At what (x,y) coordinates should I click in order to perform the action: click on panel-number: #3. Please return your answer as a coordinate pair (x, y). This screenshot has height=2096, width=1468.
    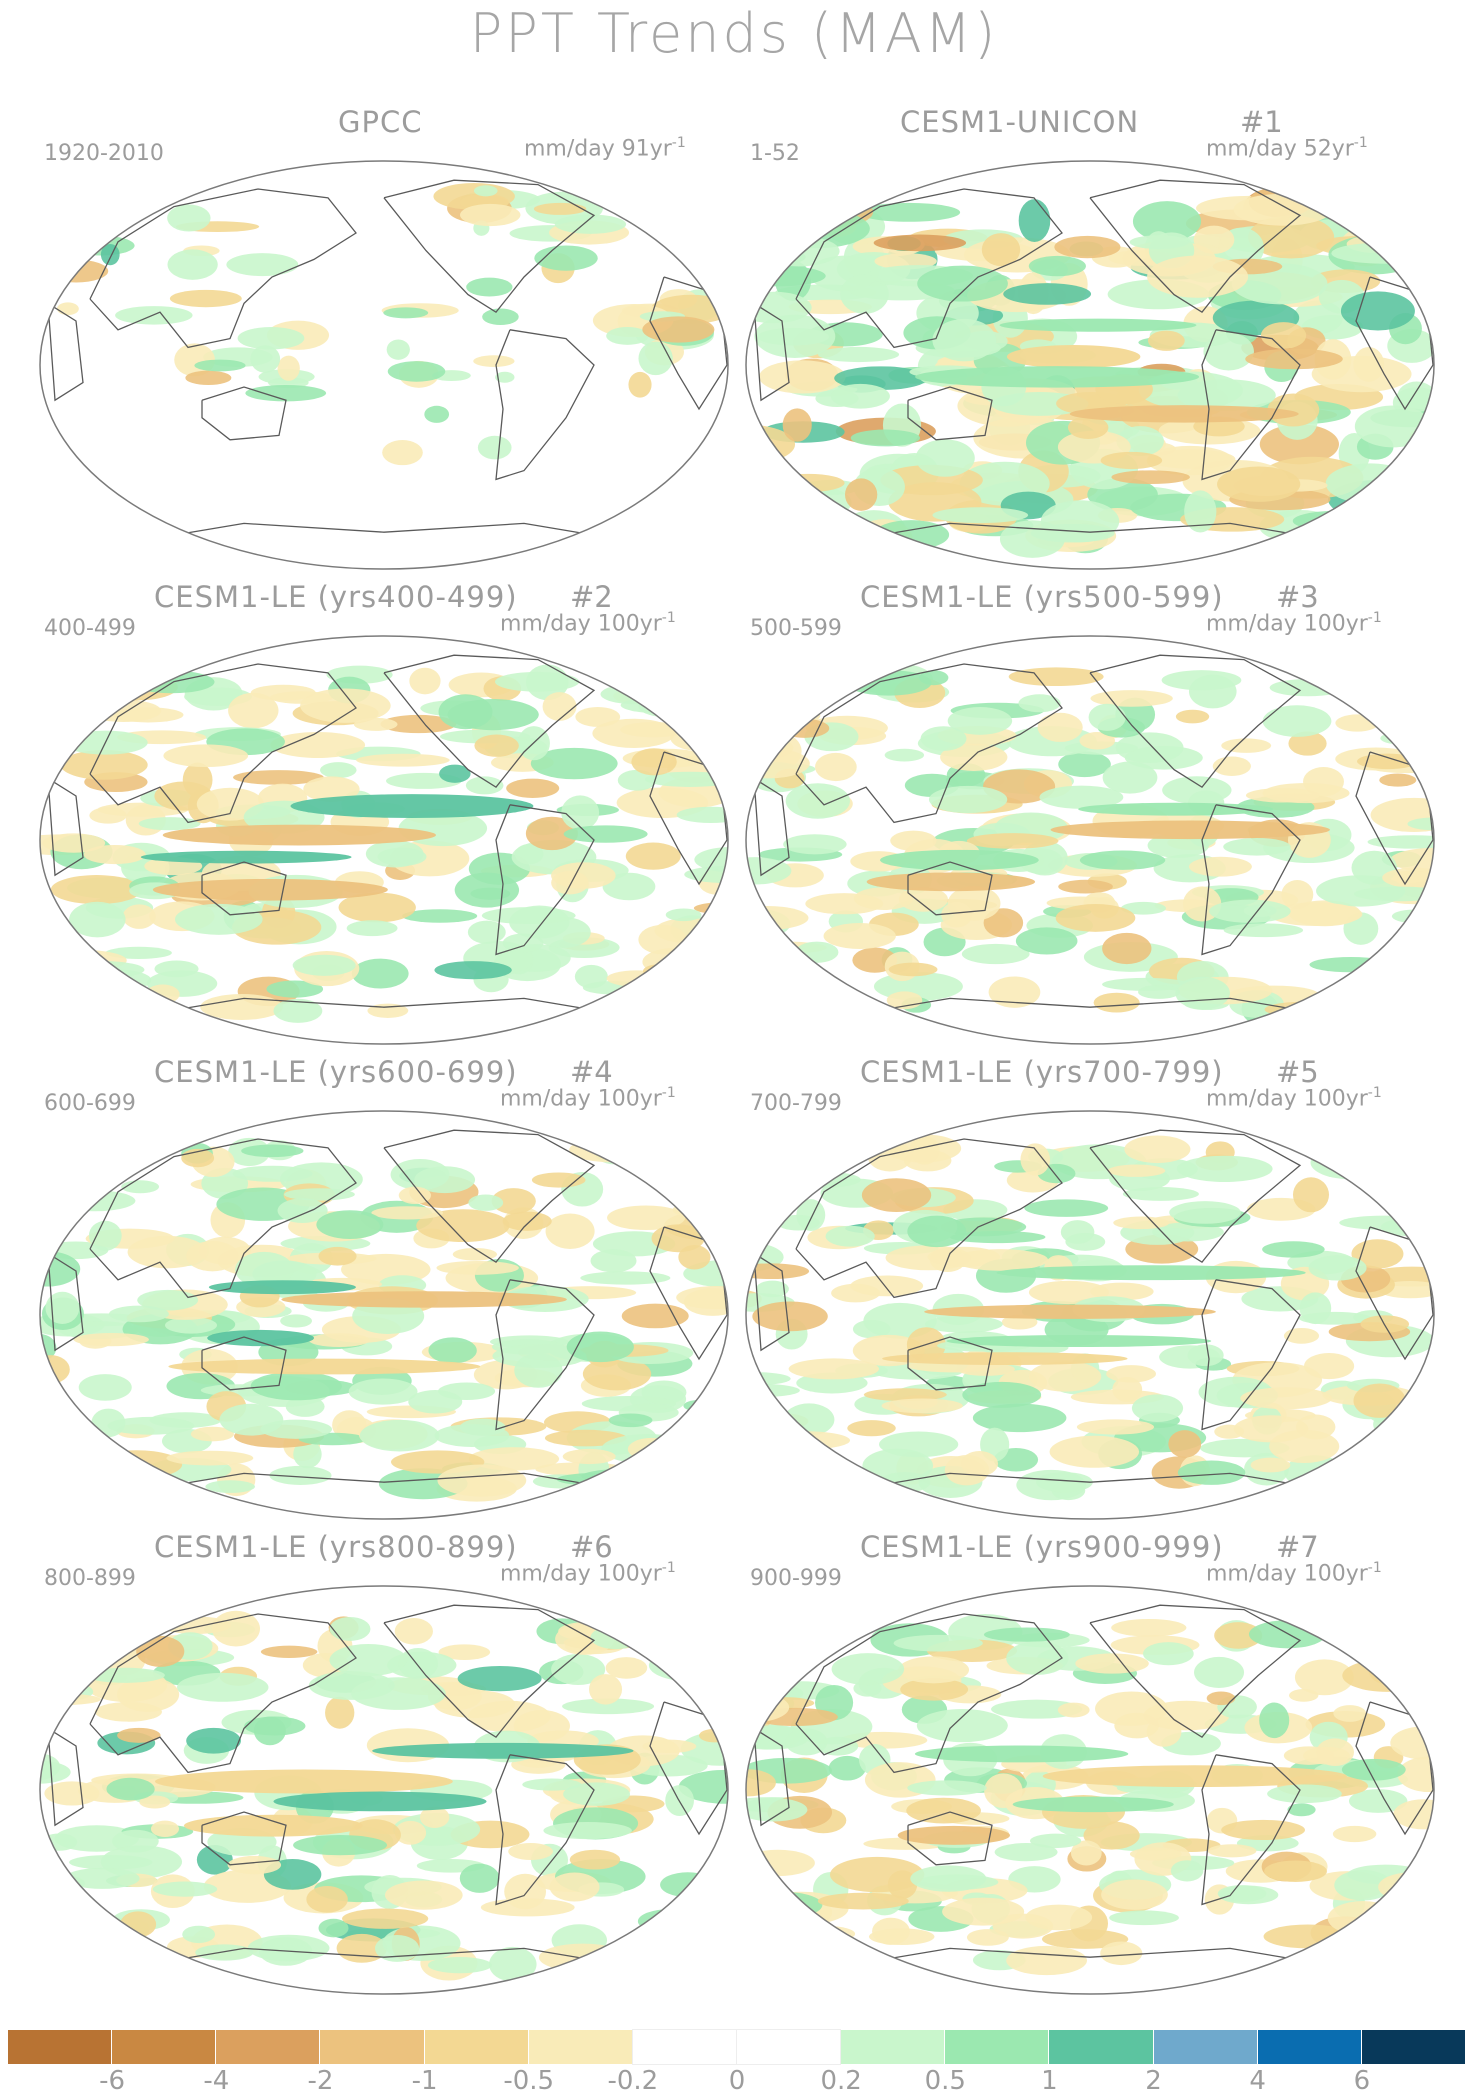
    Looking at the image, I should click on (1297, 597).